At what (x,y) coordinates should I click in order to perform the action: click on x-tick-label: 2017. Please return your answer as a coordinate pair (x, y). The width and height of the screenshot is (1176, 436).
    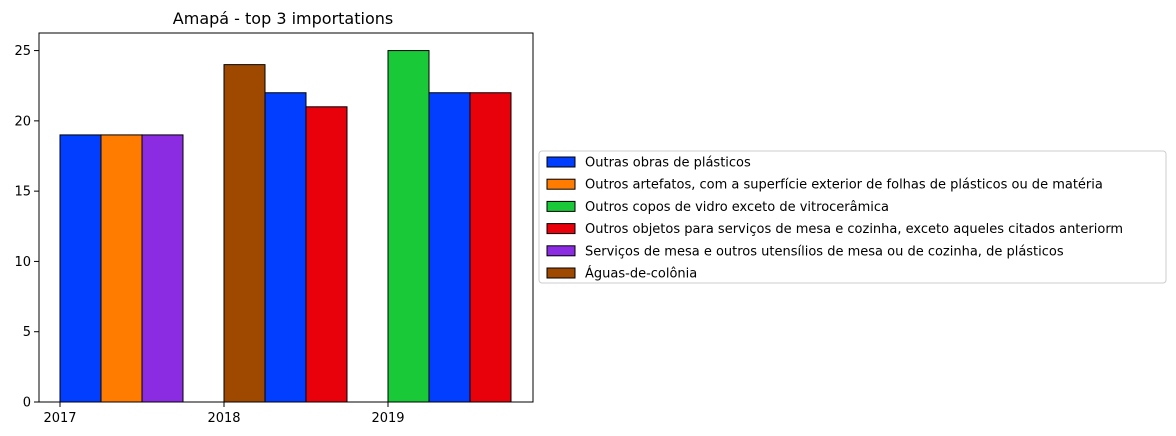
    Looking at the image, I should click on (59, 418).